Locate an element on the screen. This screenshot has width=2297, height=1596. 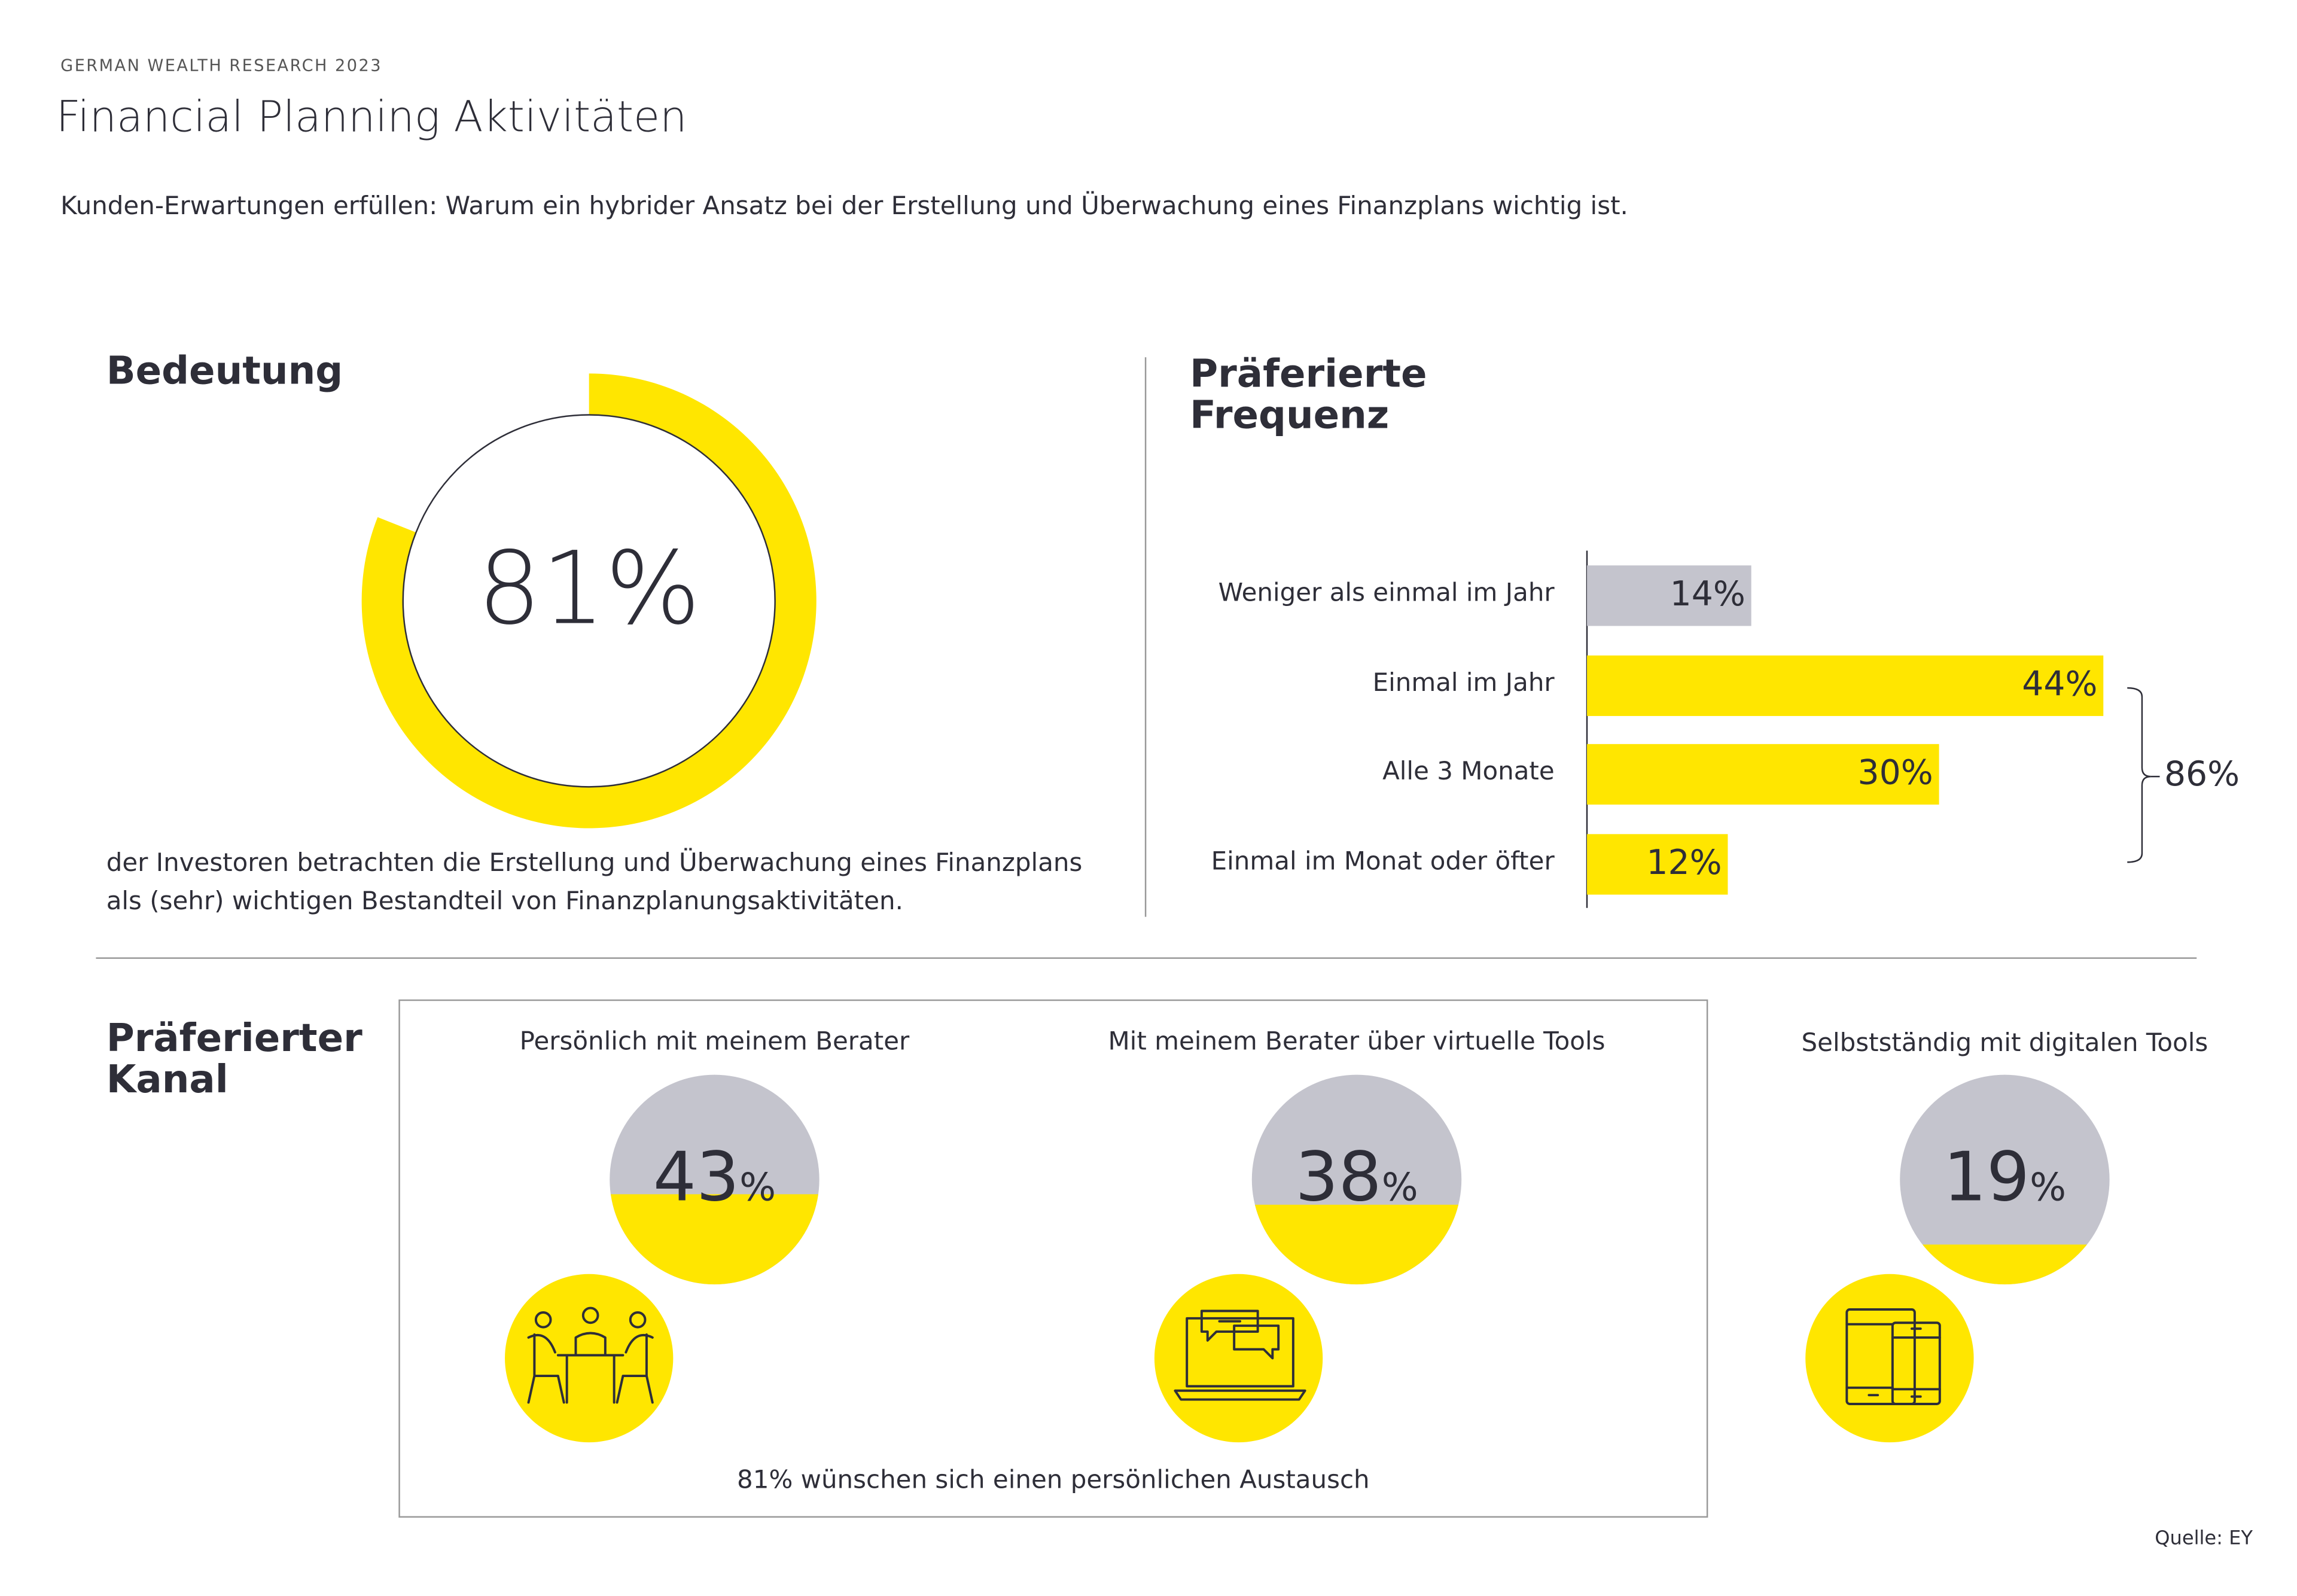
page-title: Financial Planning Aktivitäten is located at coordinates (371, 117).